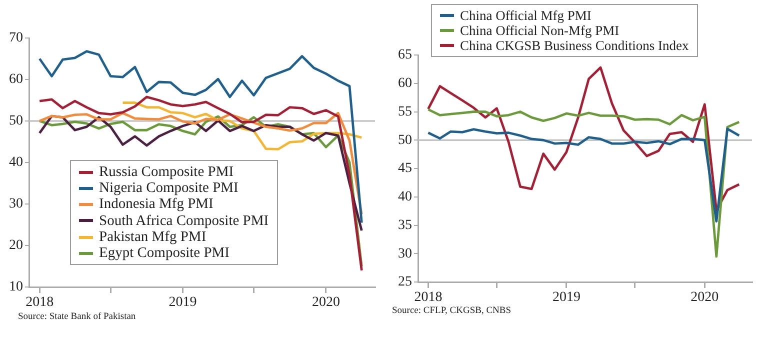 This screenshot has height=337, width=761. Describe the element at coordinates (166, 172) in the screenshot. I see `legend-label: Russia Composite PMI` at that location.